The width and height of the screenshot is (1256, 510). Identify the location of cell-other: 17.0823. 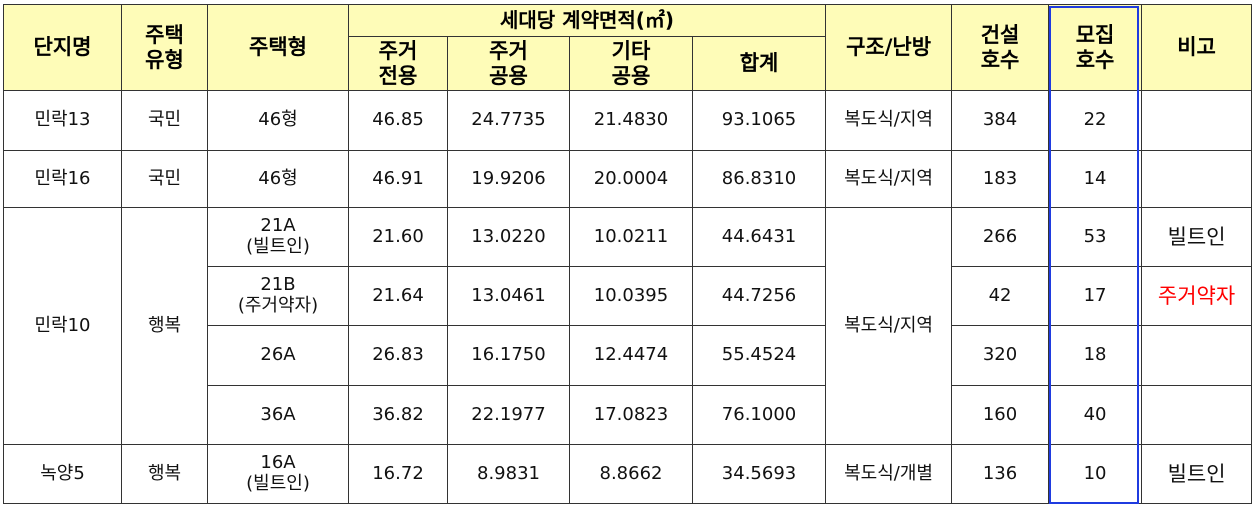
(631, 415).